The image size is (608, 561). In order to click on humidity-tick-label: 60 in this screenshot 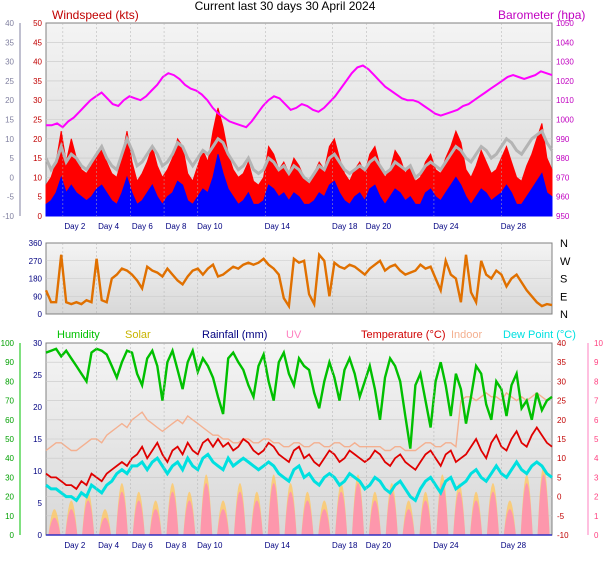, I will do `click(9, 420)`.